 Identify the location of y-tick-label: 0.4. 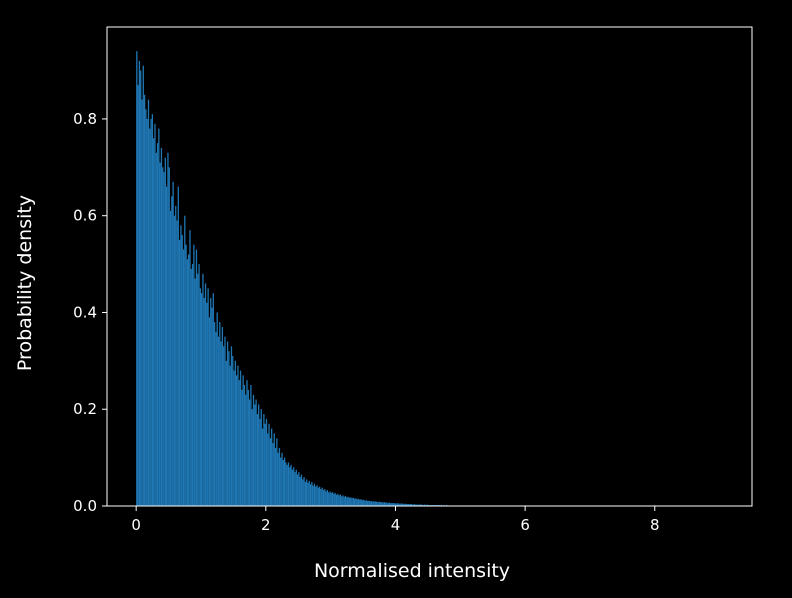
(85, 312).